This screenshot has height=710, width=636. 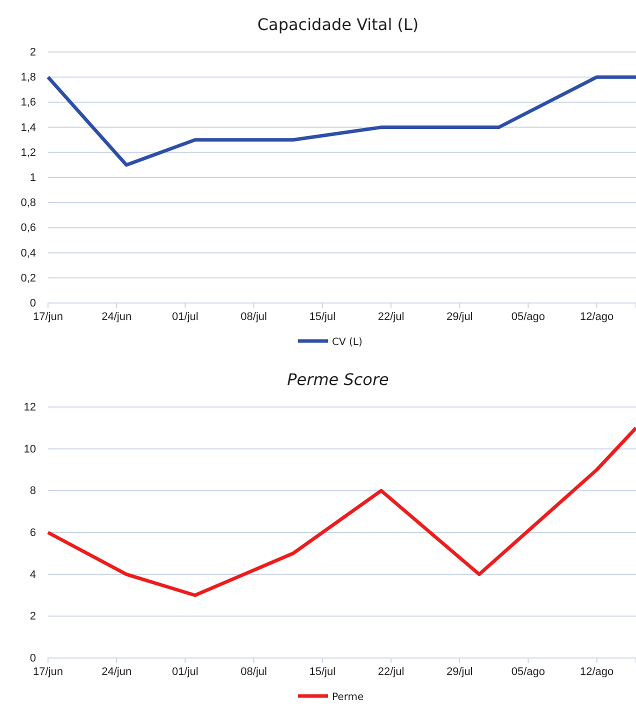 I want to click on y-tick-label: 1,8, so click(x=28, y=78).